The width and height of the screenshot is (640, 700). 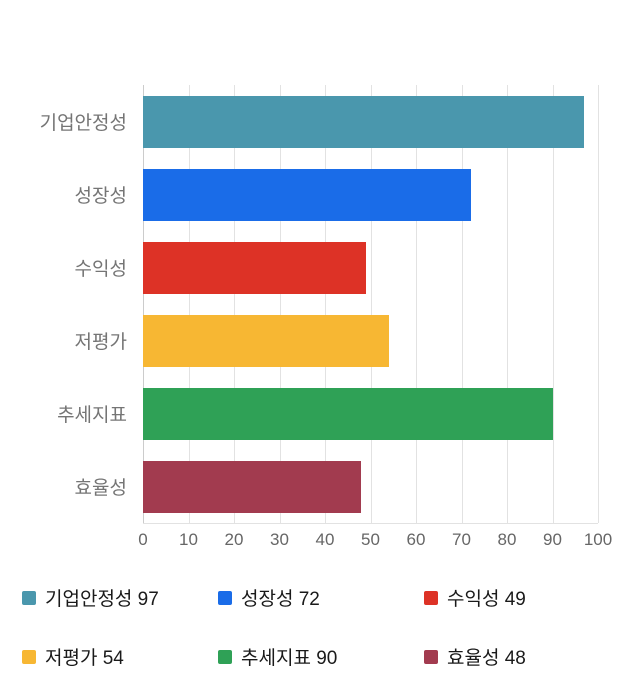 What do you see at coordinates (92, 415) in the screenshot?
I see `category-label: 추세지표` at bounding box center [92, 415].